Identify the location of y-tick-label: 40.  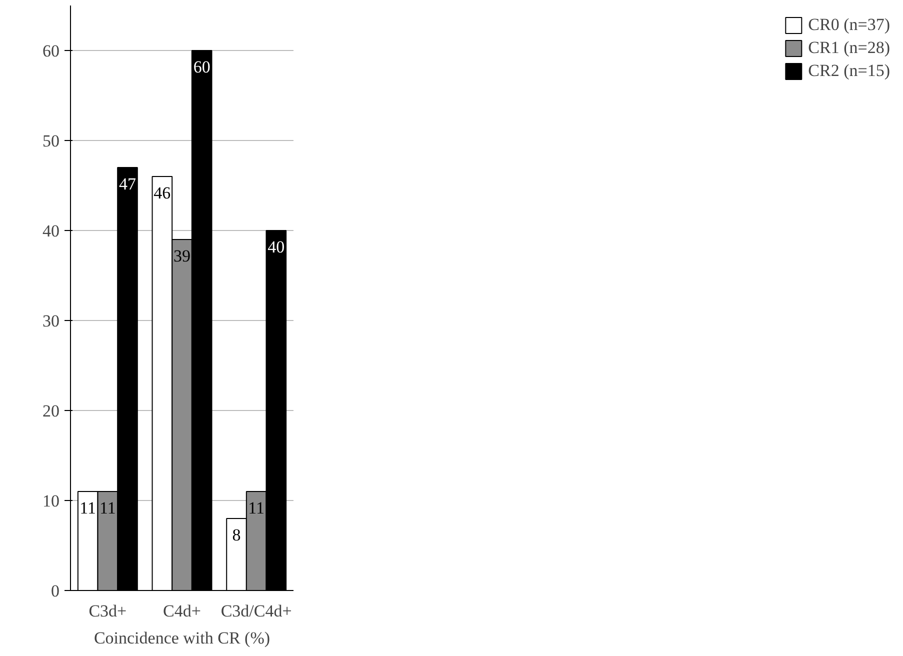
(51, 231).